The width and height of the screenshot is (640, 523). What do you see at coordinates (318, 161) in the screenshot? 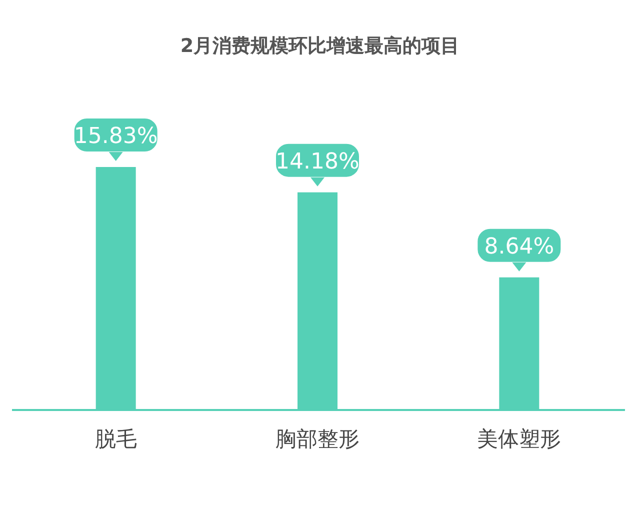
I see `data-label: 14.18%` at bounding box center [318, 161].